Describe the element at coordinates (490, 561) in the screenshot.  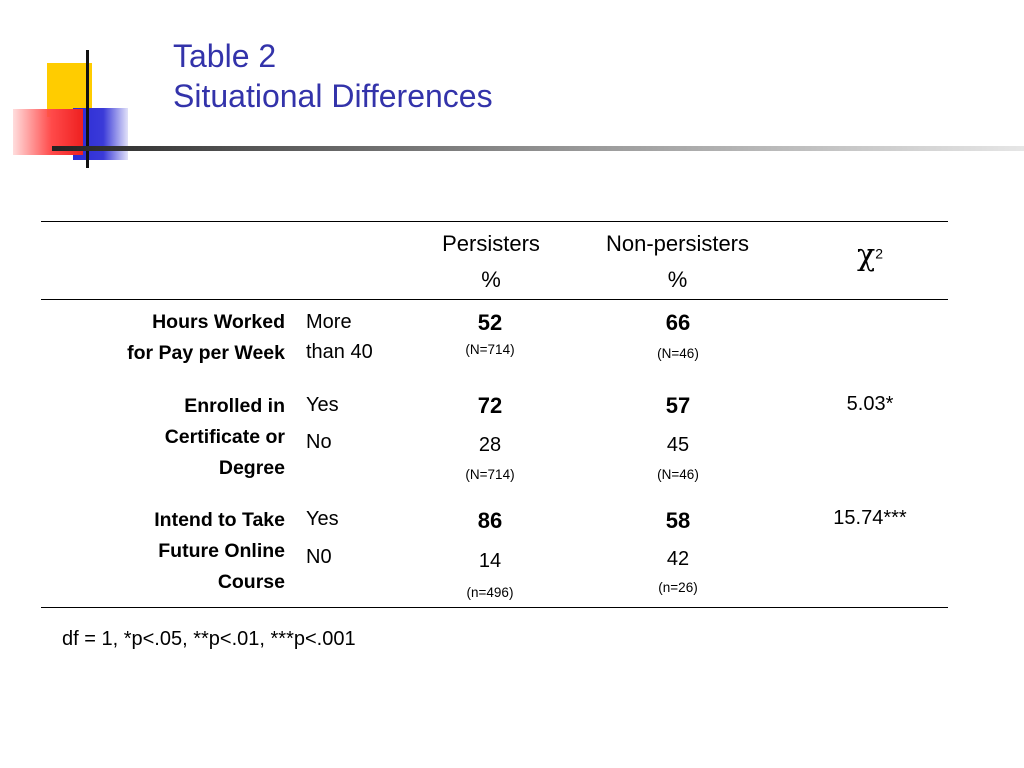
I see `persisters-secondary: 14` at that location.